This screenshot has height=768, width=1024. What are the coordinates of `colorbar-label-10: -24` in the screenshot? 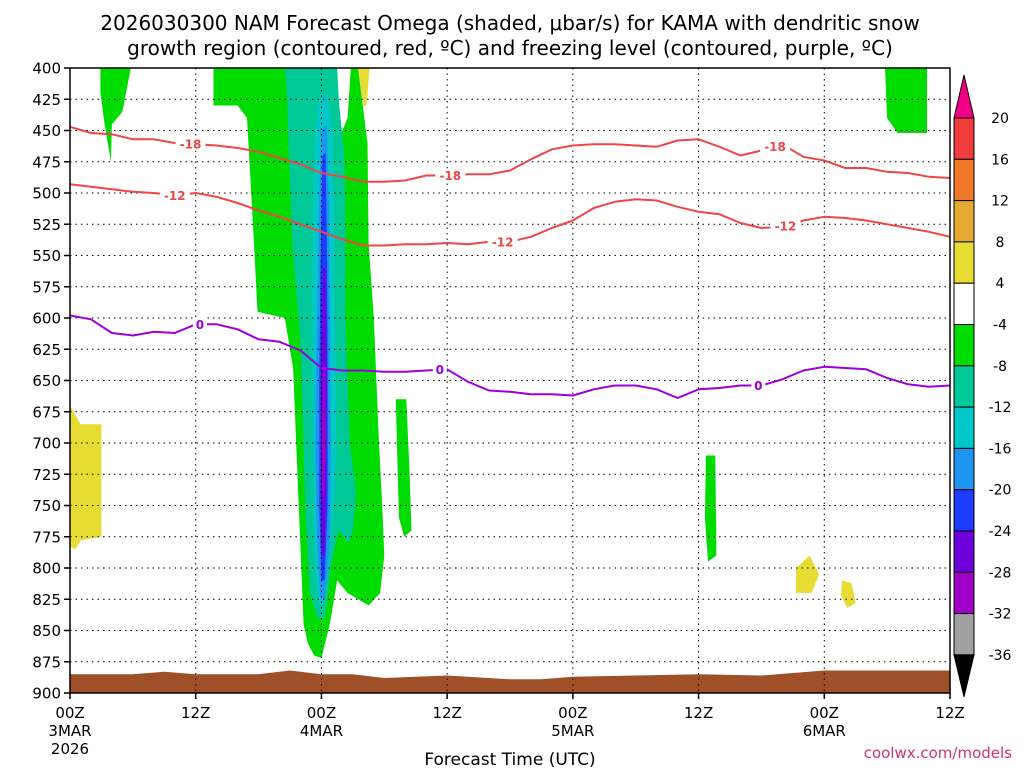 It's located at (1000, 532).